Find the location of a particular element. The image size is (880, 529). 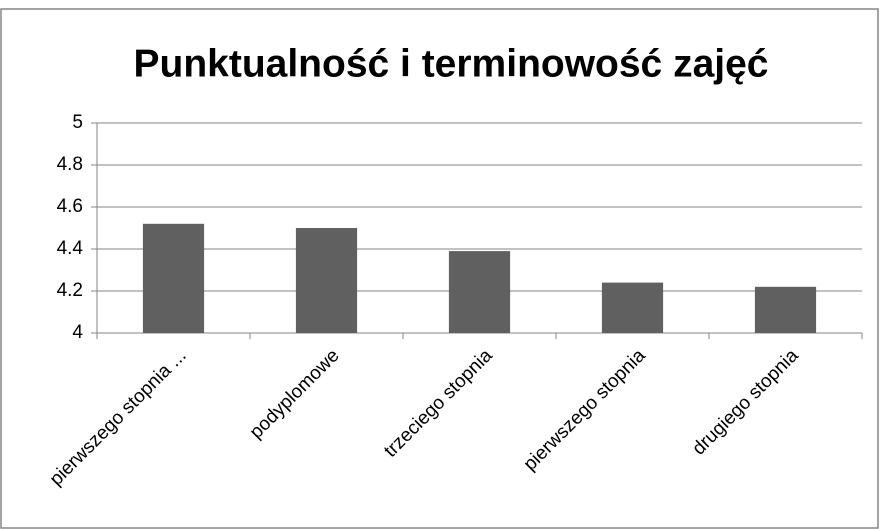

y-tick-label: 4.4 is located at coordinates (70, 248).